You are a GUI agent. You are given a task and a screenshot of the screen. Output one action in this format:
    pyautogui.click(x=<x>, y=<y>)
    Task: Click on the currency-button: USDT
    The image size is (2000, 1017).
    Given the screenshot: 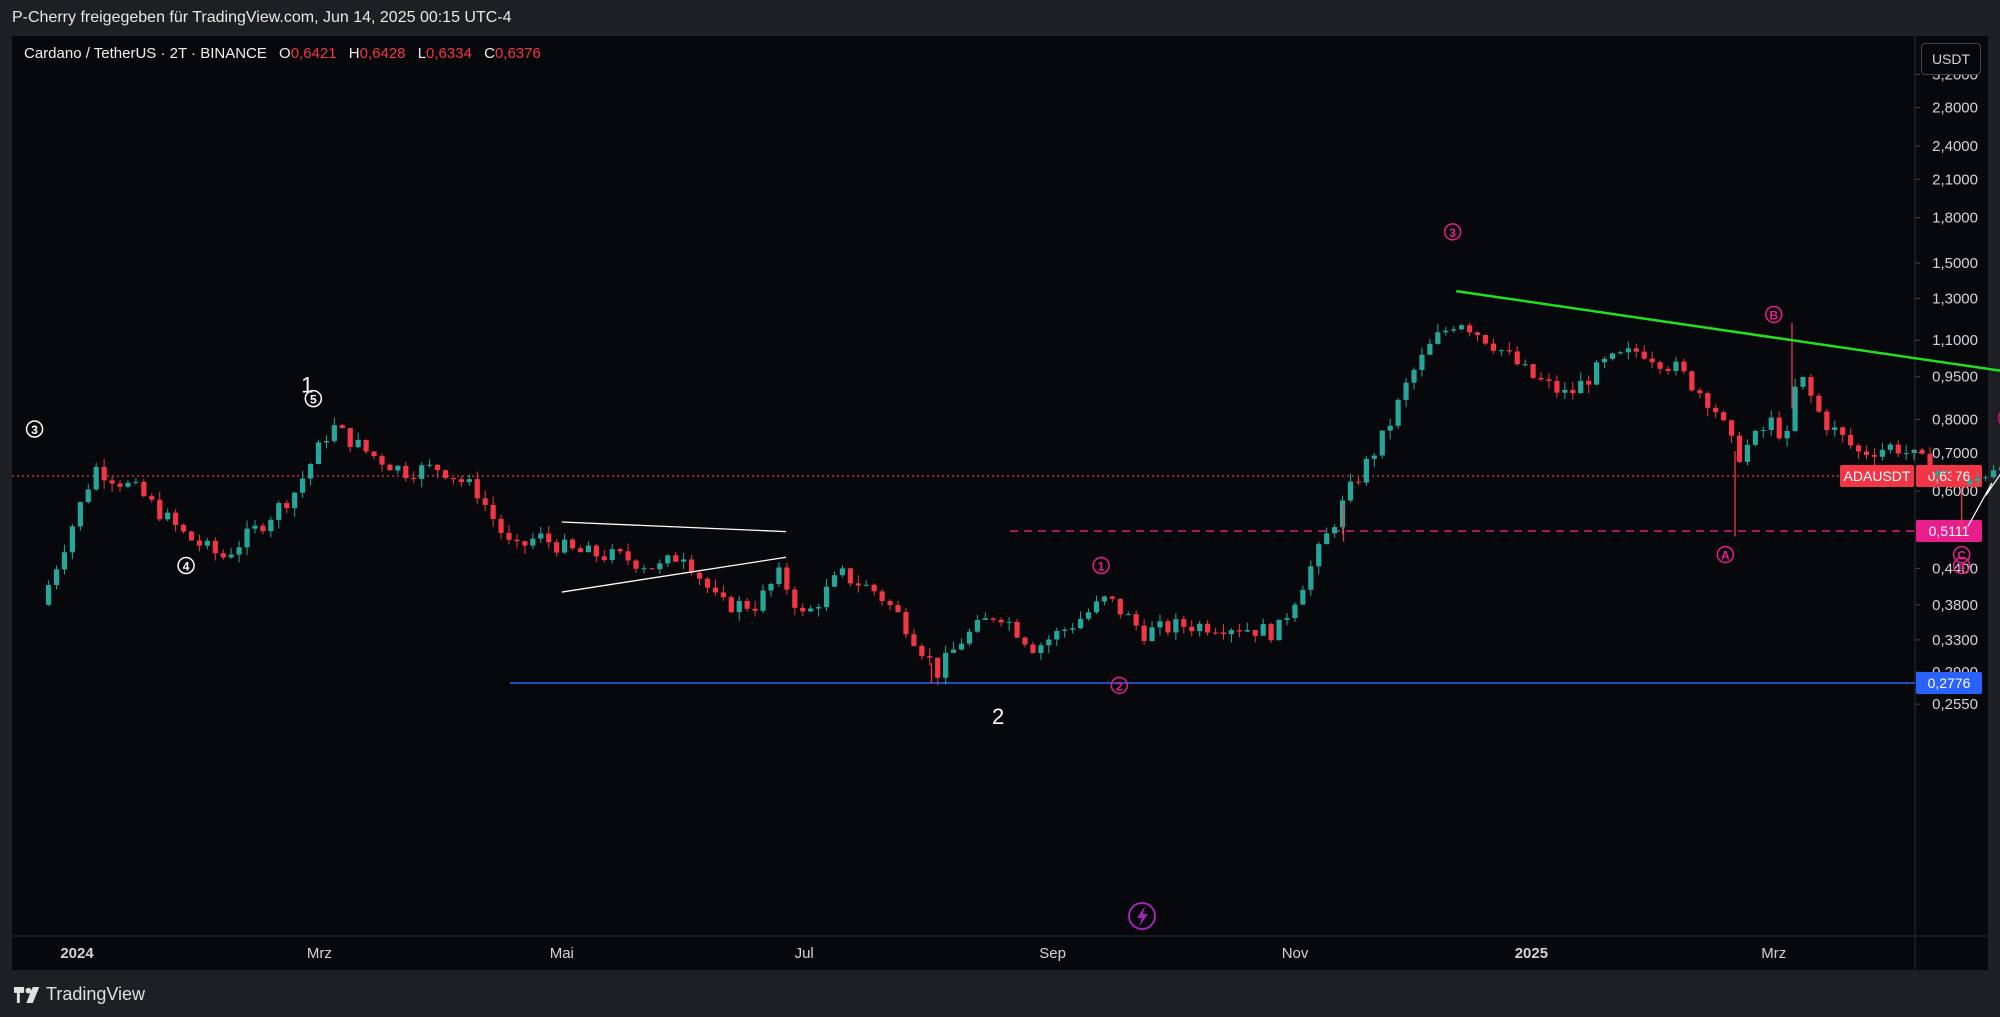 What is the action you would take?
    pyautogui.click(x=1951, y=59)
    